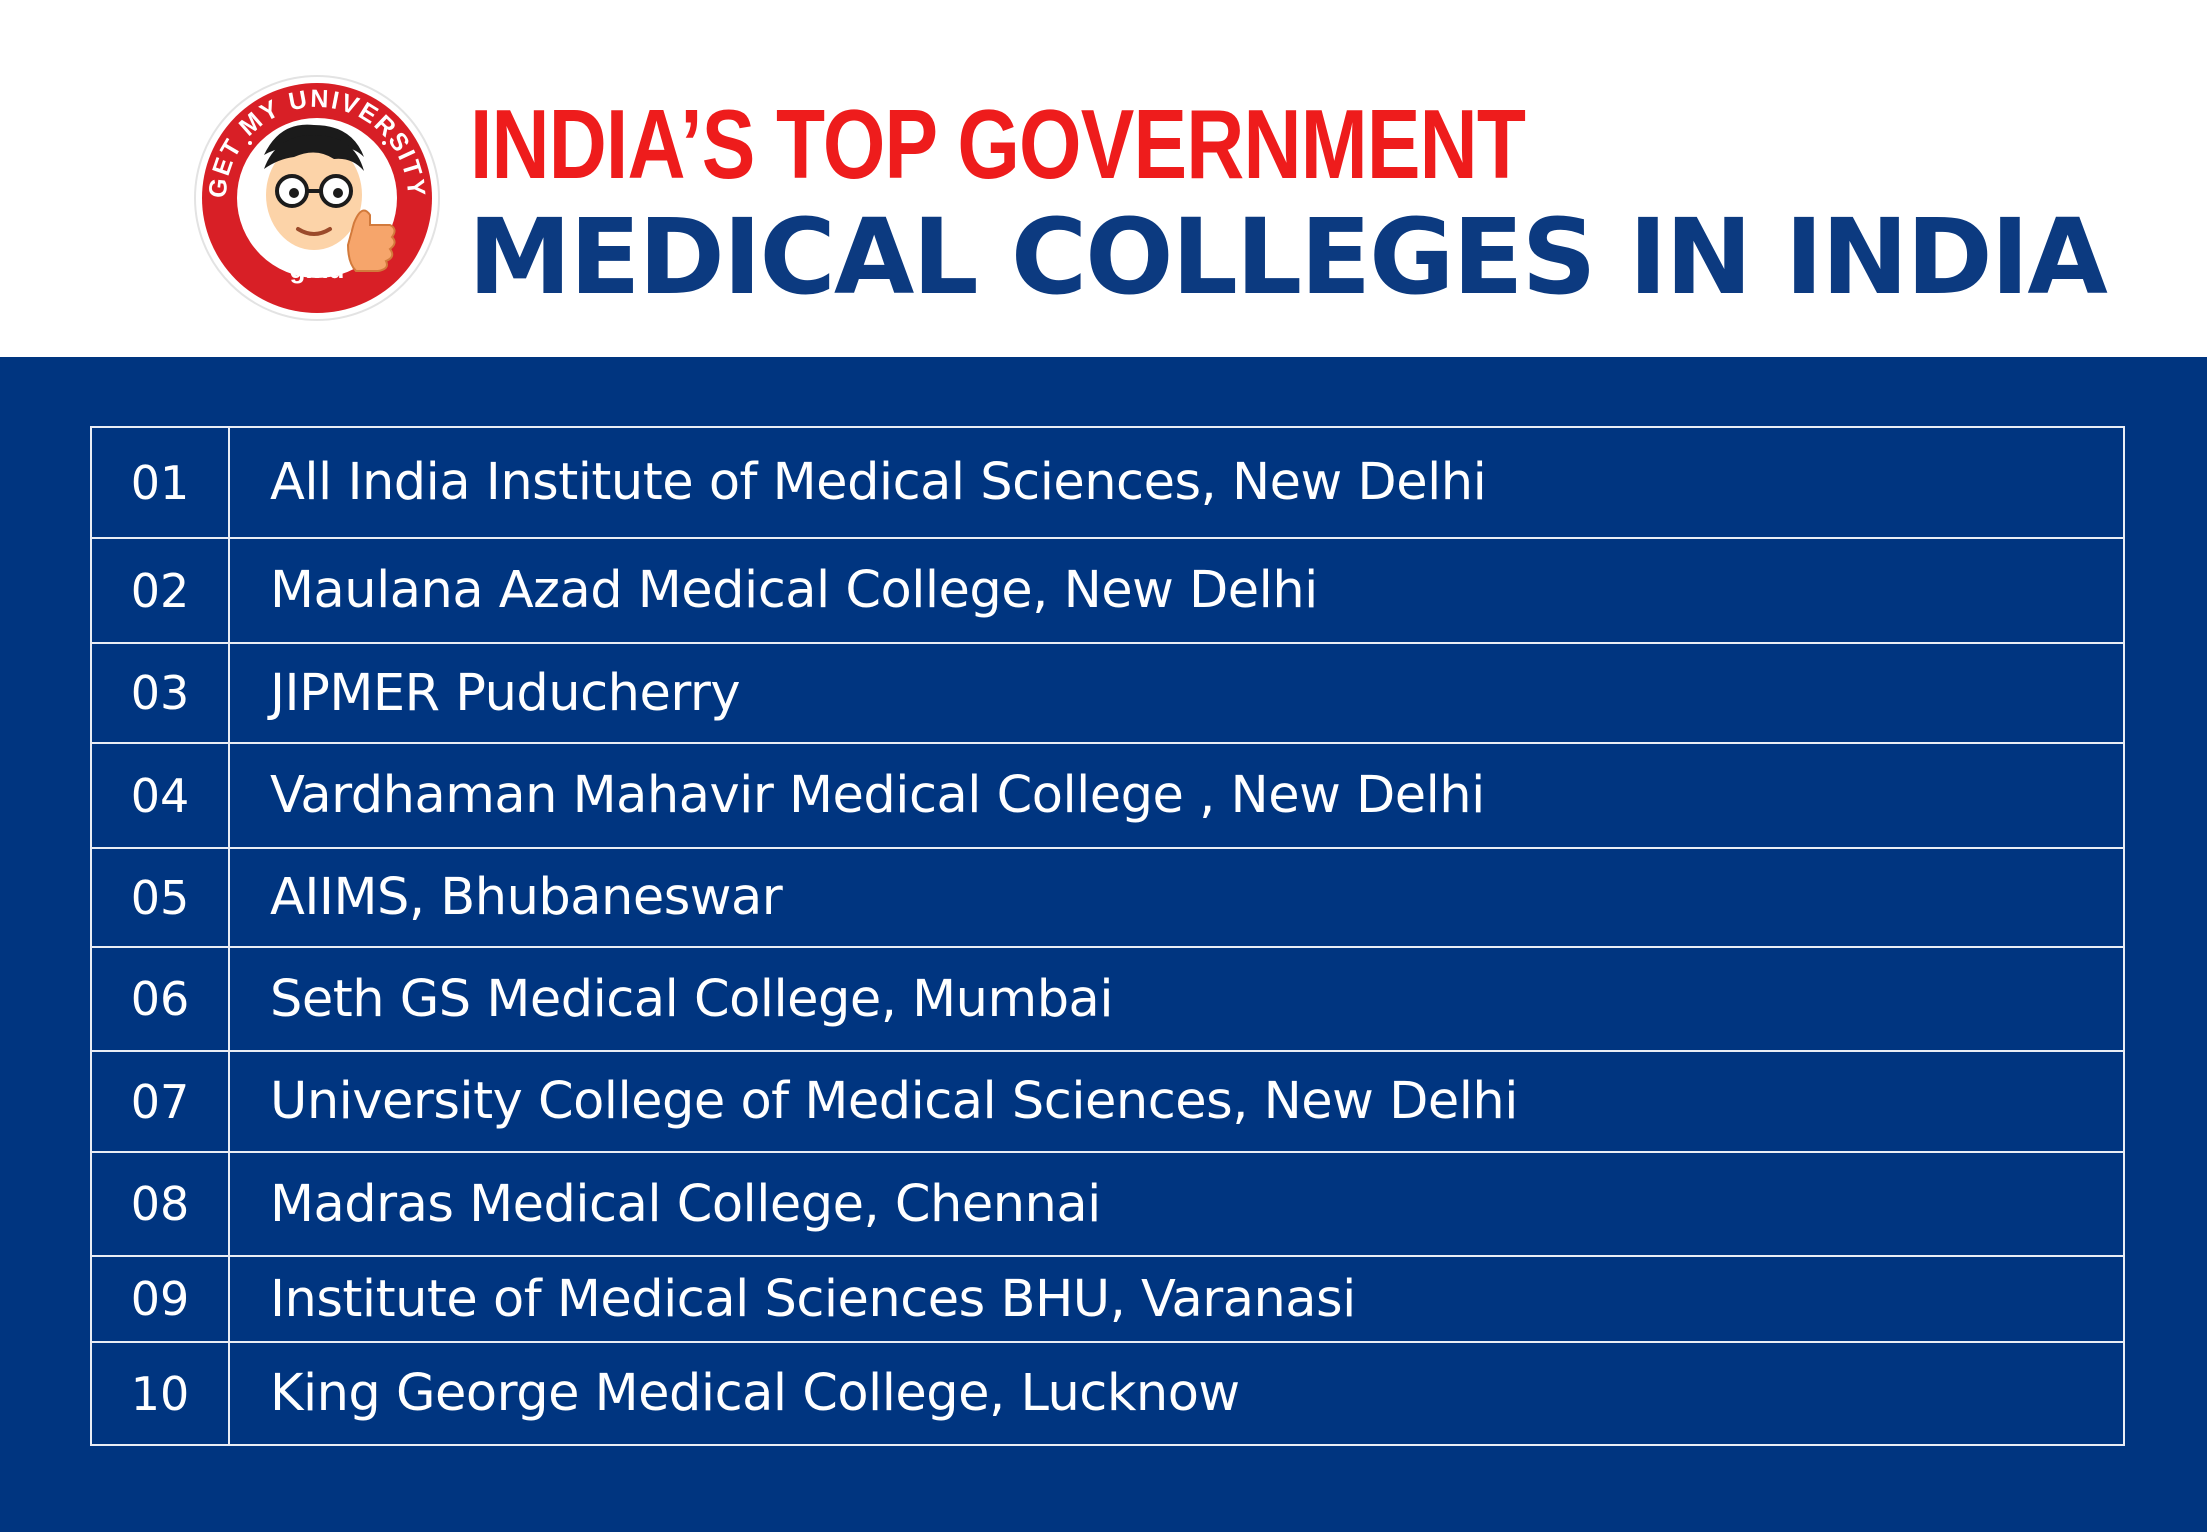 This screenshot has height=1532, width=2207. I want to click on college-name-cell: Seth GS Medical College, Mumbai, so click(1176, 999).